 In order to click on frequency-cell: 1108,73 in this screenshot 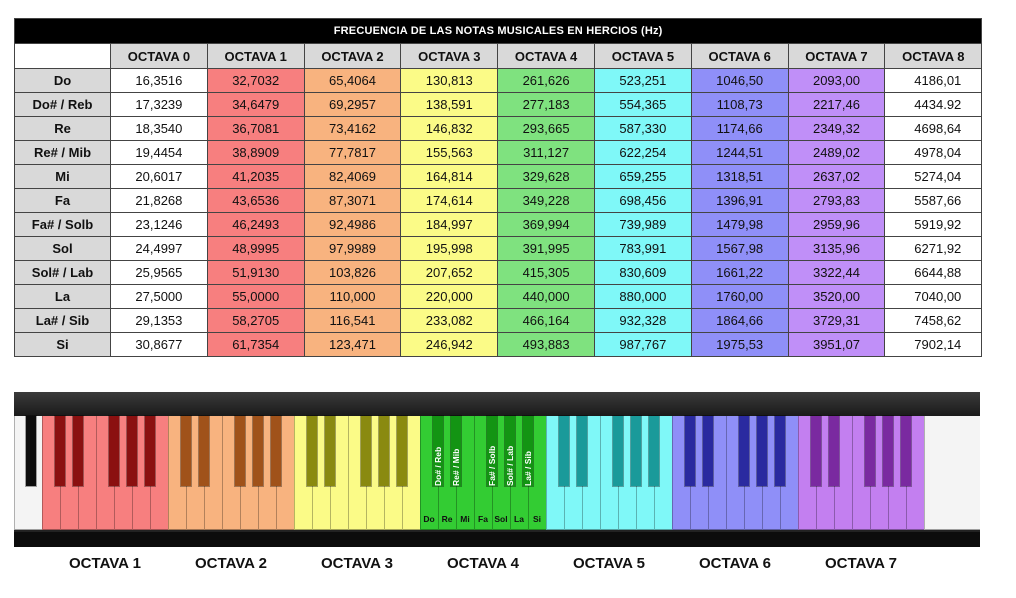, I will do `click(739, 104)`.